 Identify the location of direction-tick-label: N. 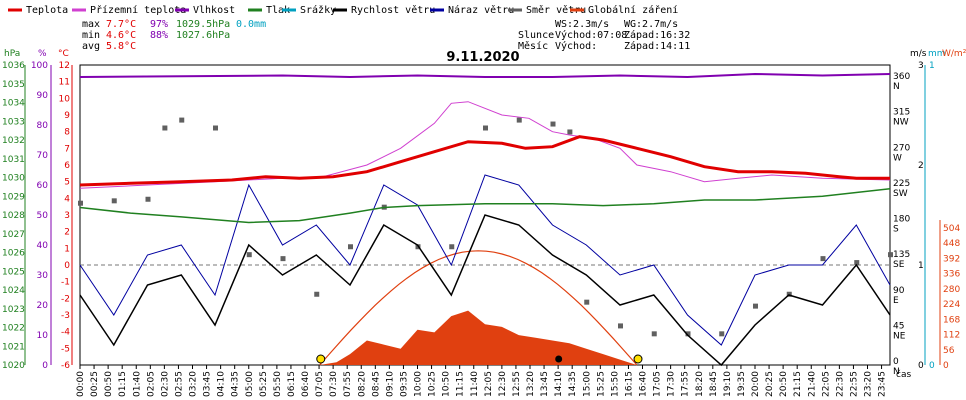
(896, 87).